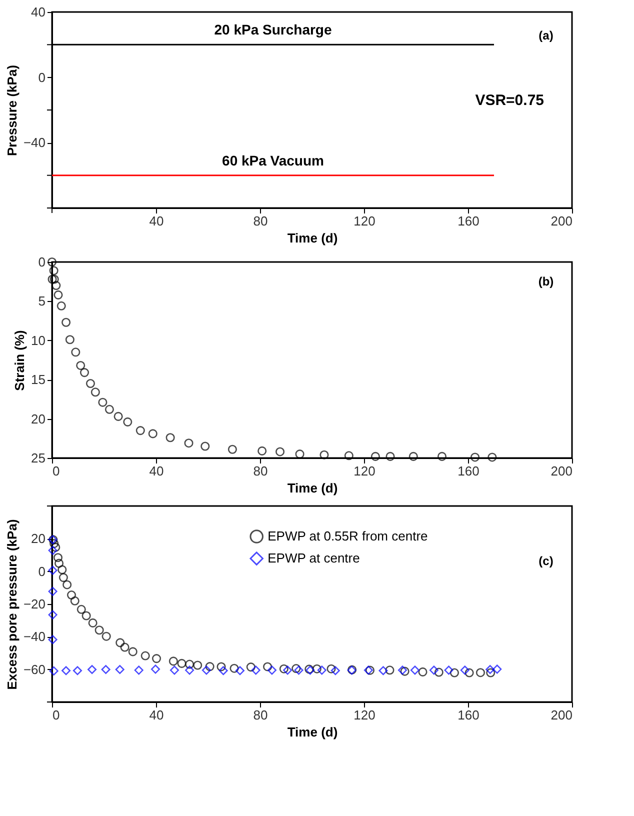  Describe the element at coordinates (546, 281) in the screenshot. I see `annotation: (b)` at that location.